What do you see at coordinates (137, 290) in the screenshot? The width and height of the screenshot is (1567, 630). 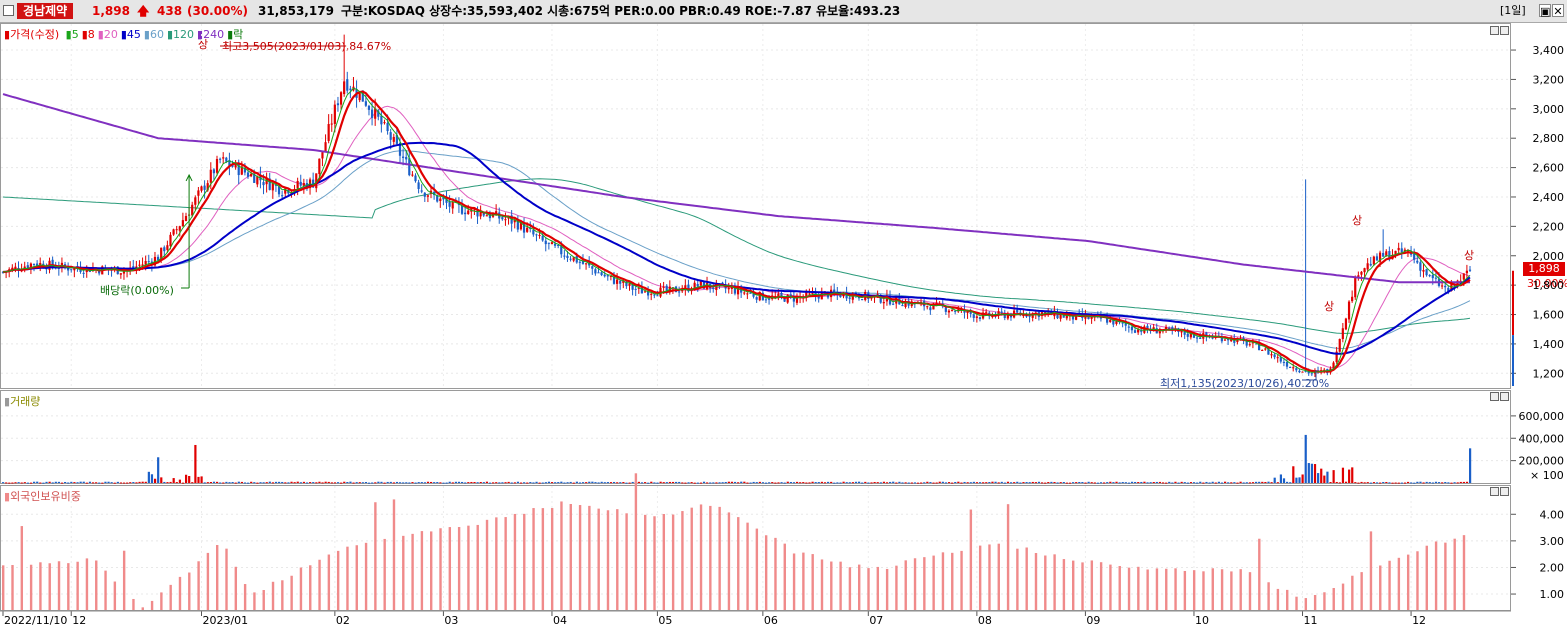 I see `dividend-label: 배당락(0.00%)` at bounding box center [137, 290].